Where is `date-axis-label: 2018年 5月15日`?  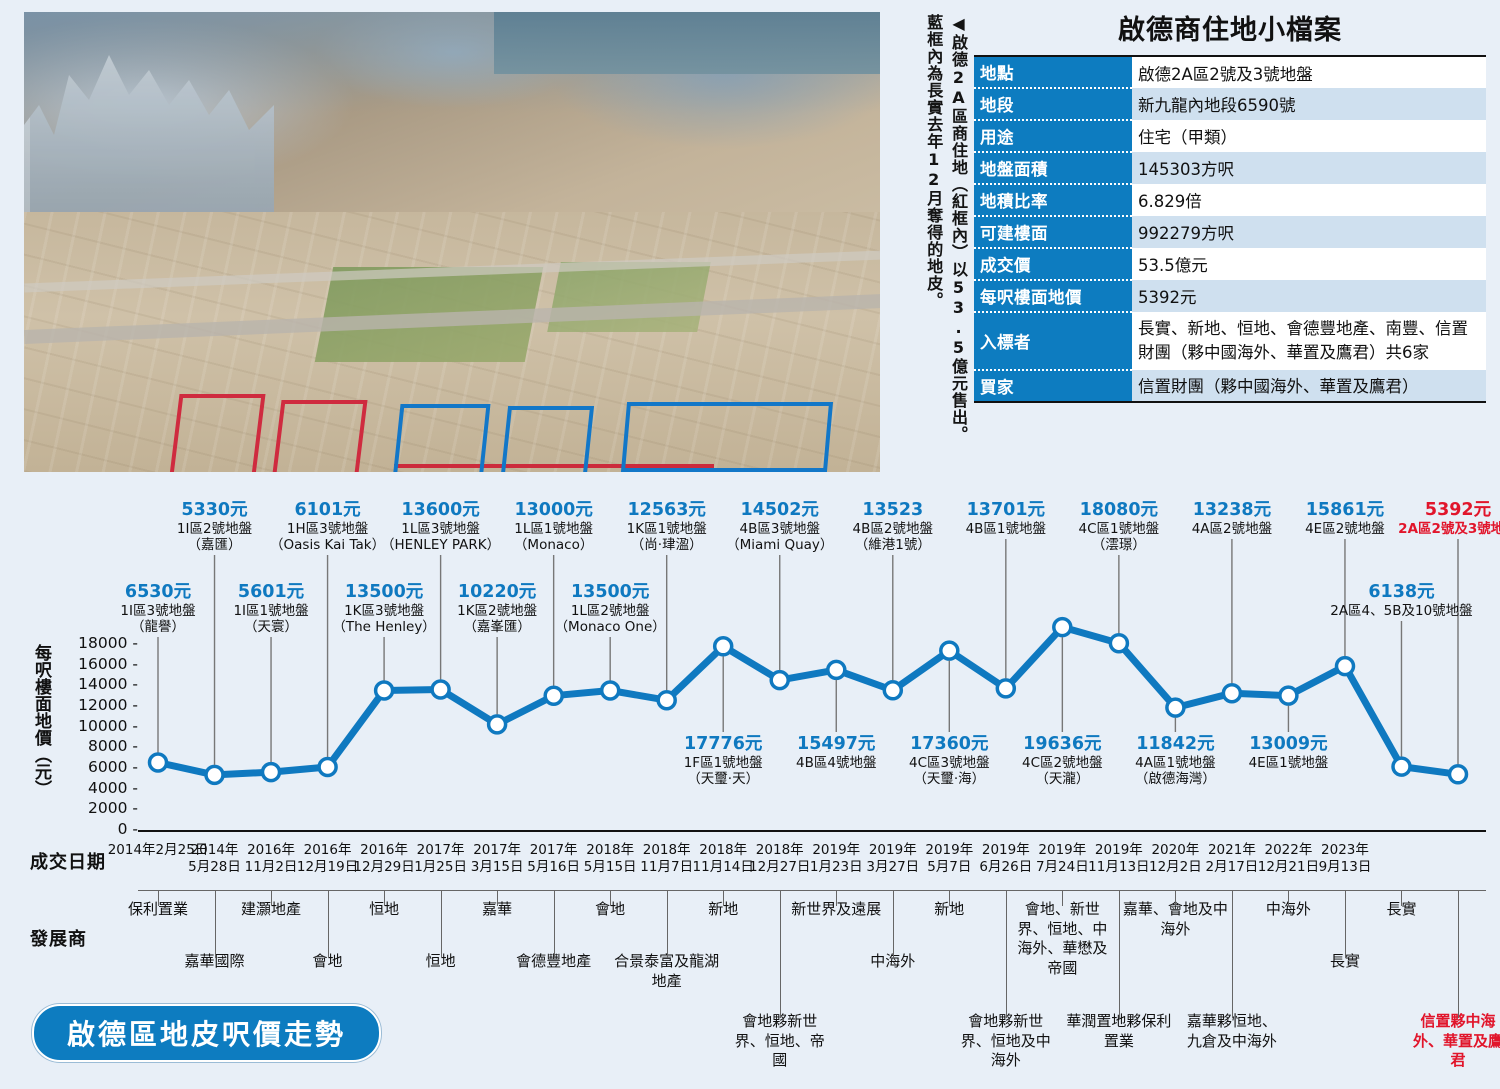 date-axis-label: 2018年 5月15日 is located at coordinates (610, 859).